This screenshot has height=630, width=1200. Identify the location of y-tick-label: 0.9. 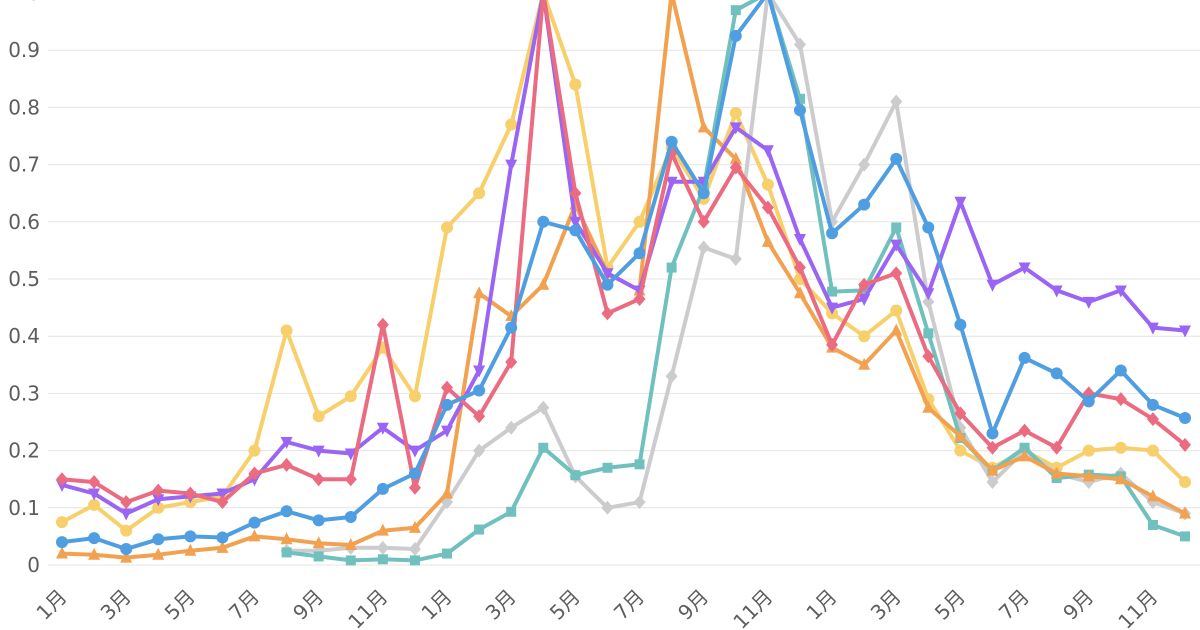
(24, 50).